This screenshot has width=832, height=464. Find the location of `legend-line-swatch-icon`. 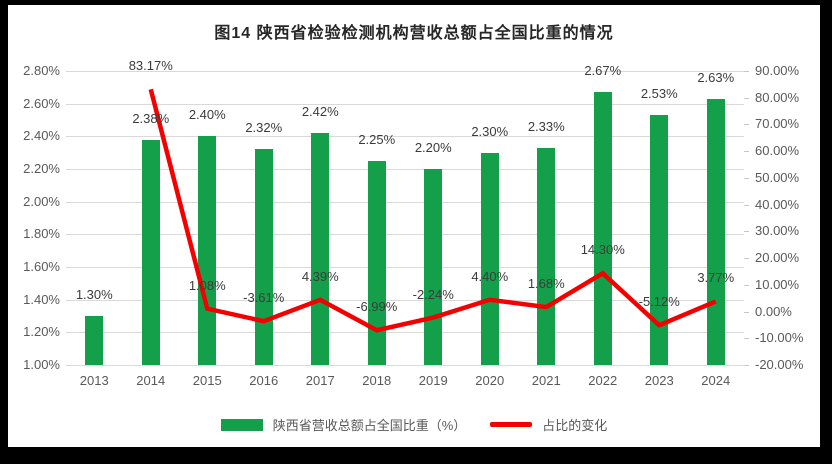

legend-line-swatch-icon is located at coordinates (511, 424).